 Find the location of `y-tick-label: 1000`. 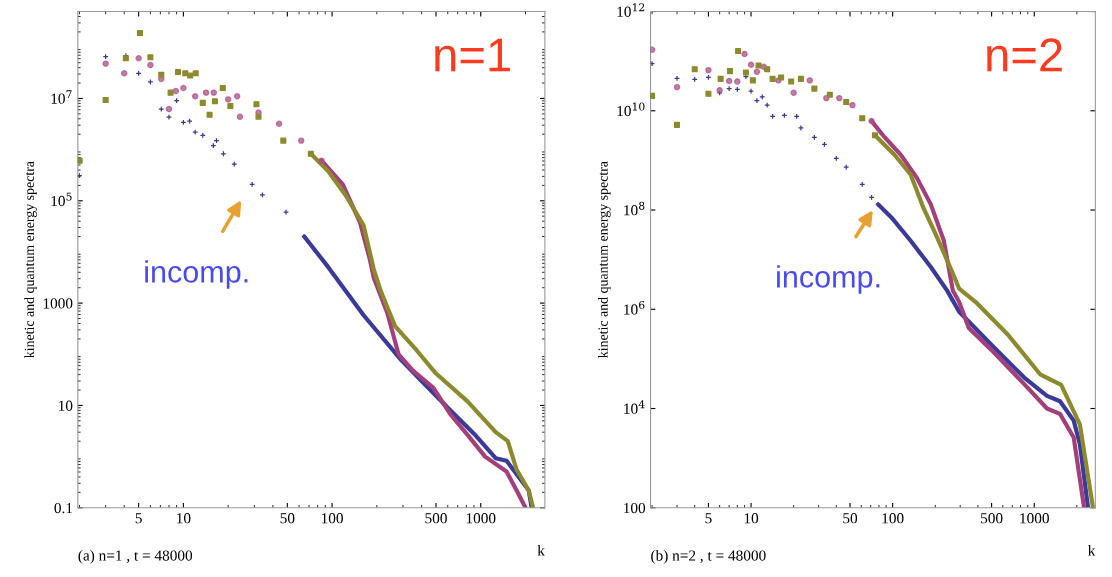

y-tick-label: 1000 is located at coordinates (58, 303).